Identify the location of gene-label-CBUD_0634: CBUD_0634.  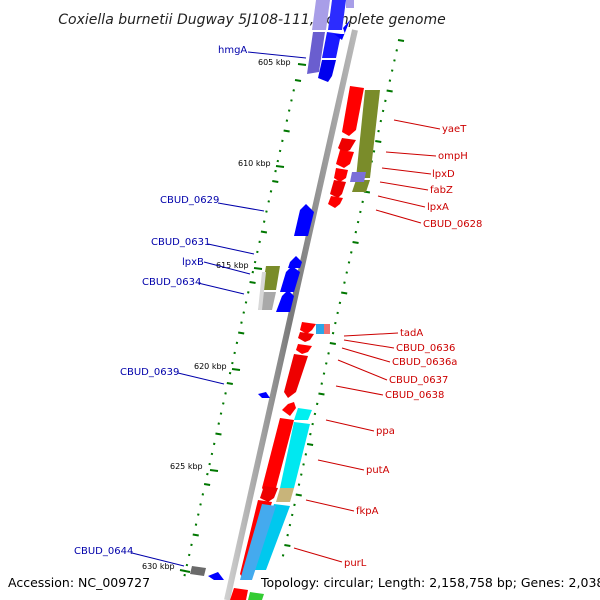
(171, 282).